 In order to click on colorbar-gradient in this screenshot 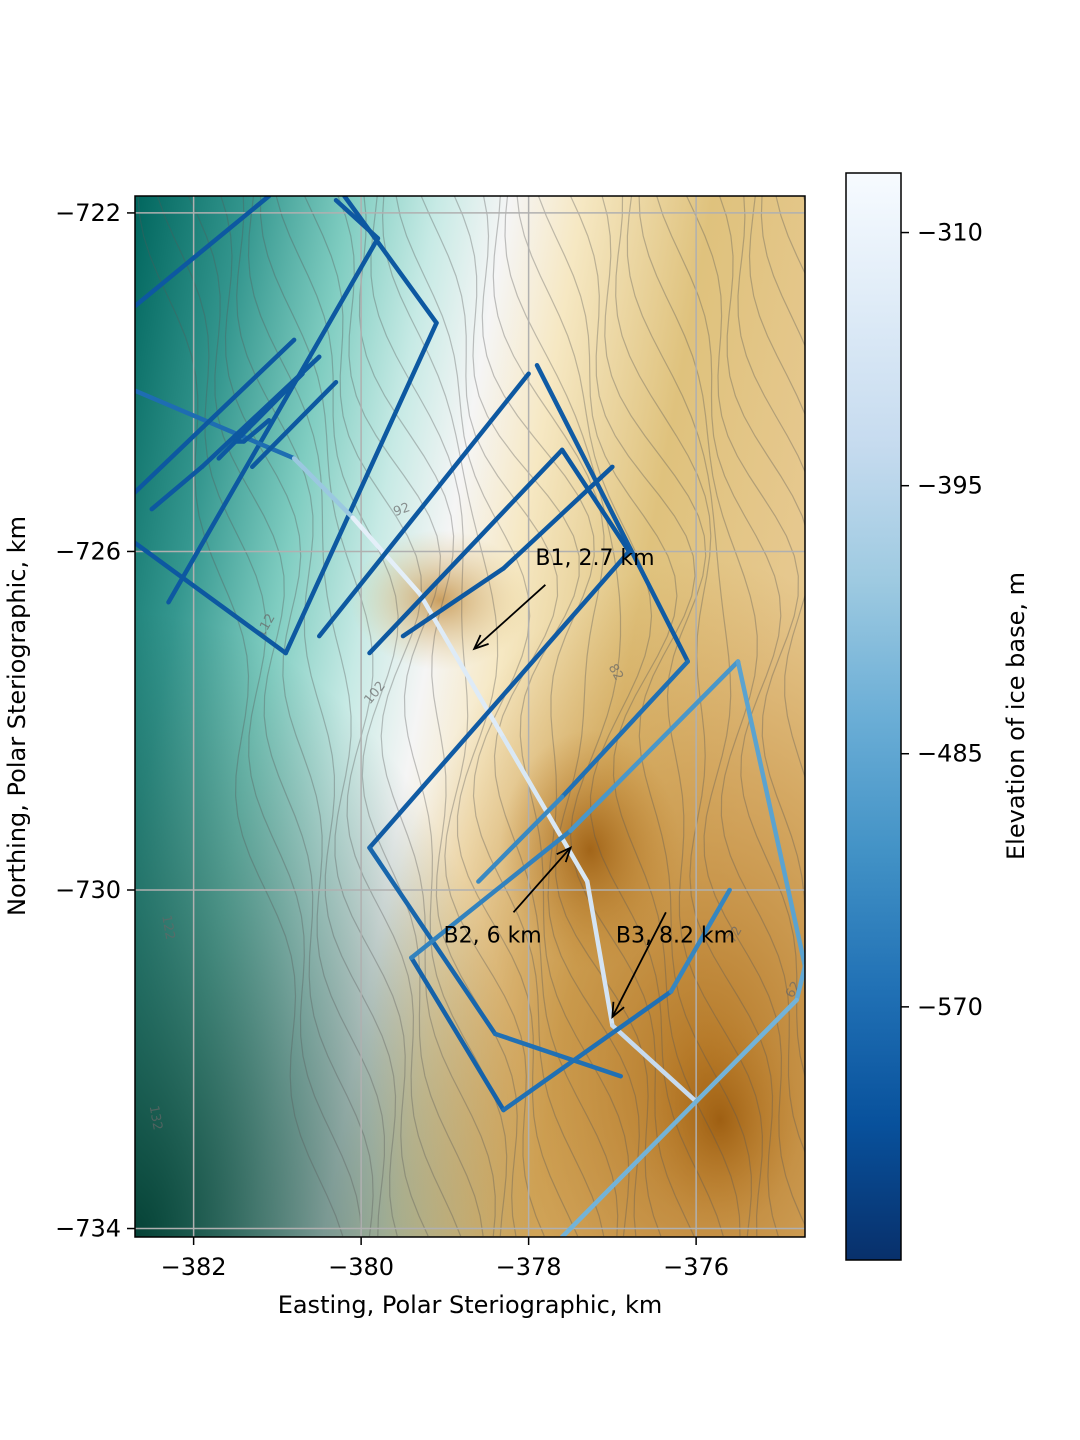, I will do `click(873, 716)`.